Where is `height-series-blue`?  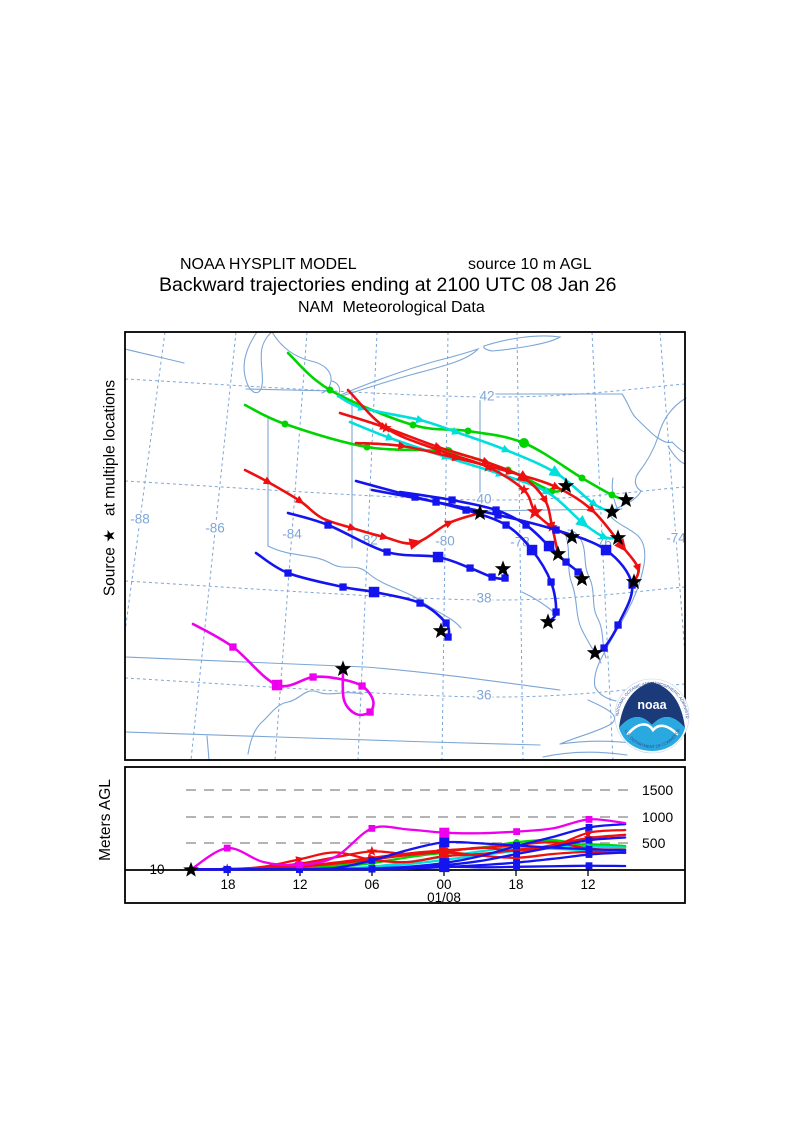 height-series-blue is located at coordinates (408, 867).